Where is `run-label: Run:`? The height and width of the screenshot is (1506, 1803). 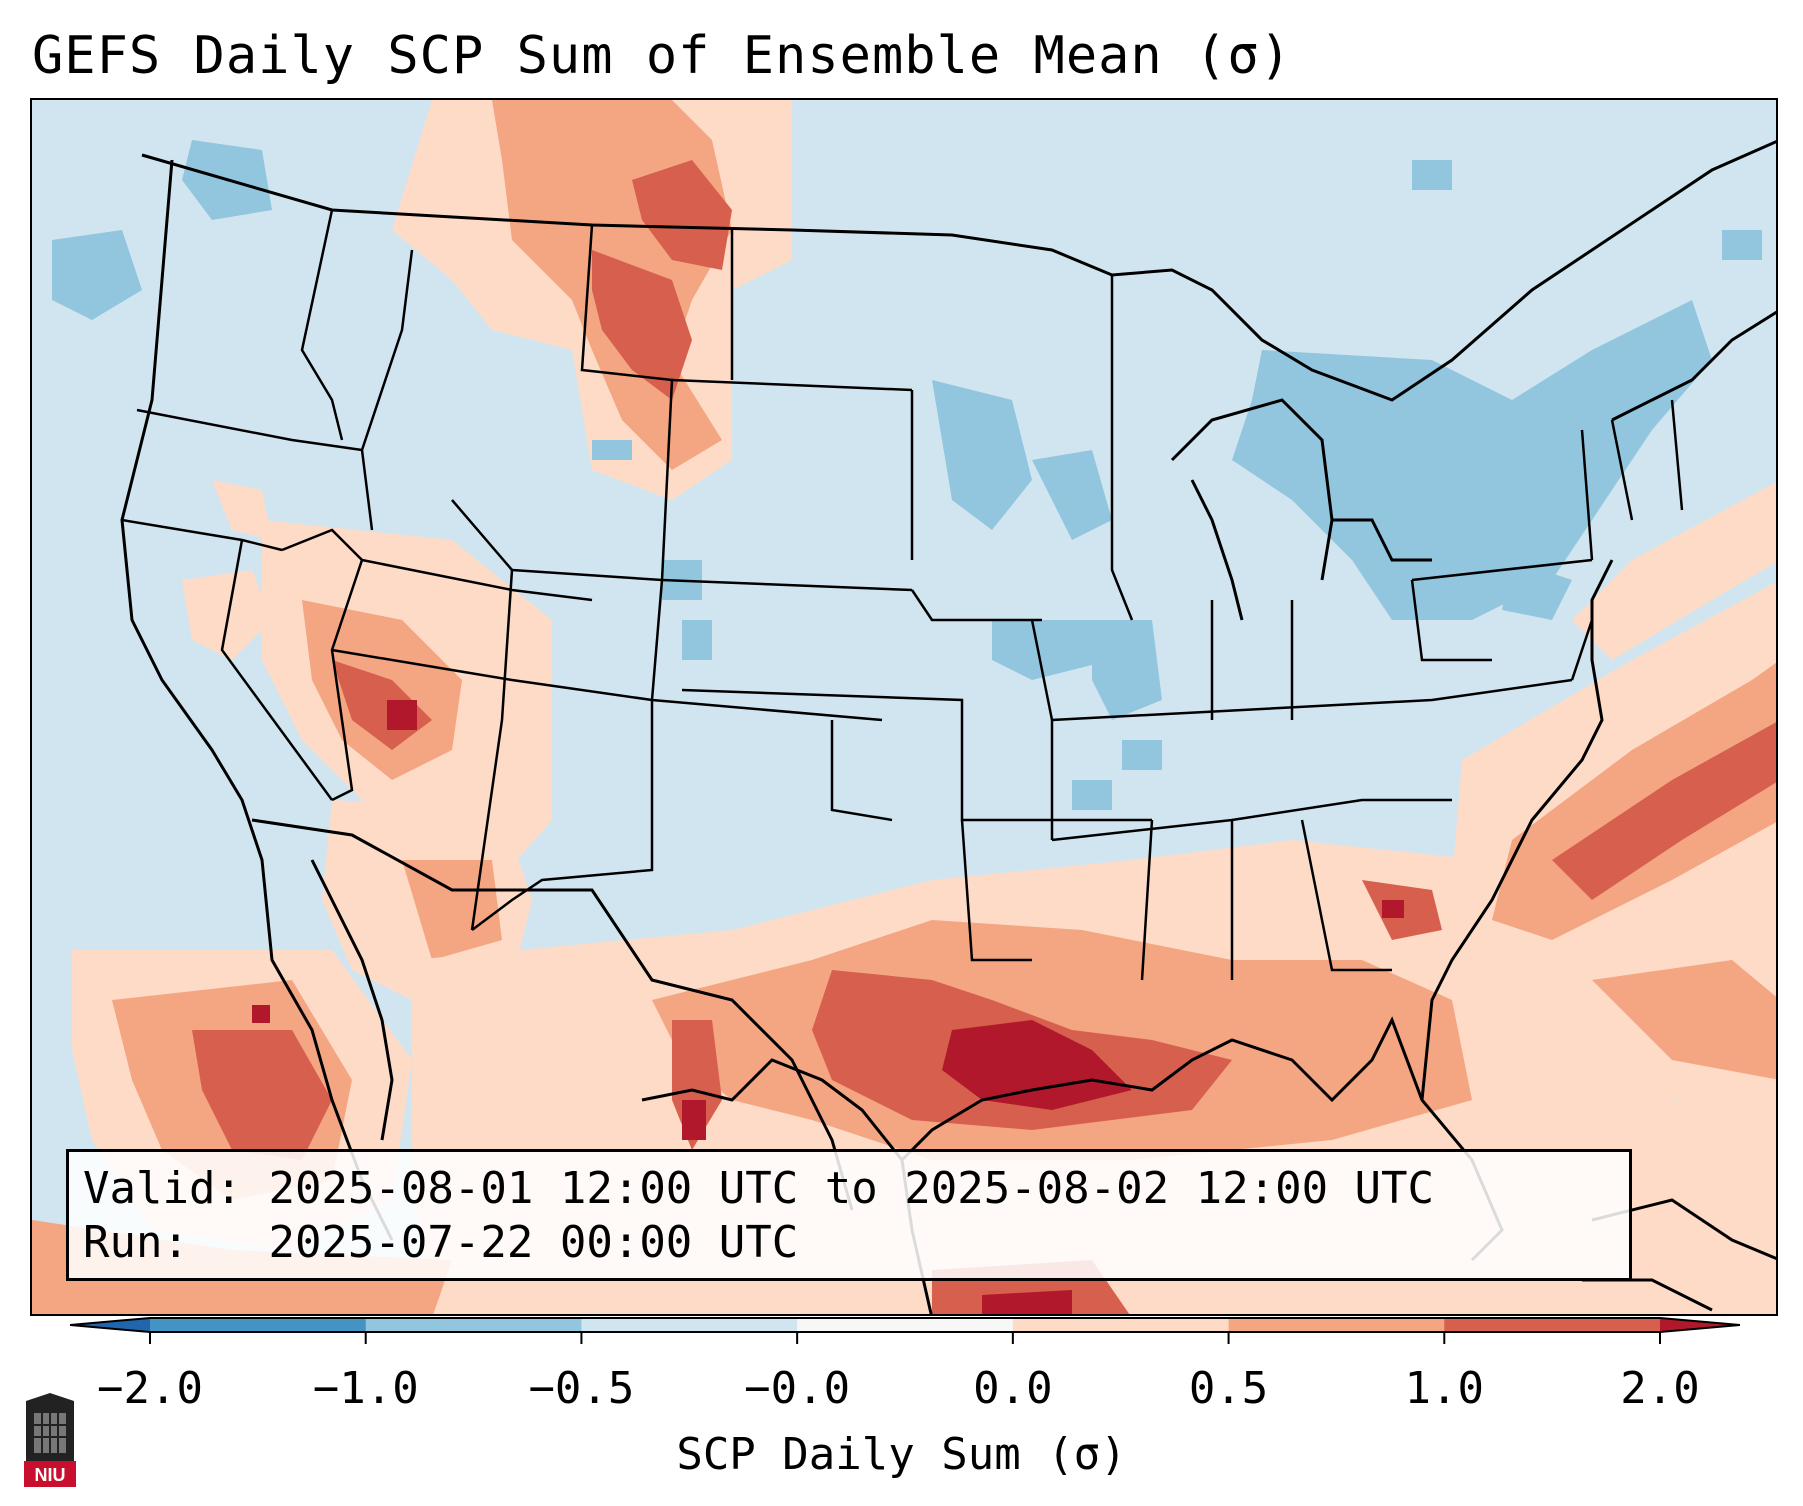 run-label: Run: is located at coordinates (136, 1242).